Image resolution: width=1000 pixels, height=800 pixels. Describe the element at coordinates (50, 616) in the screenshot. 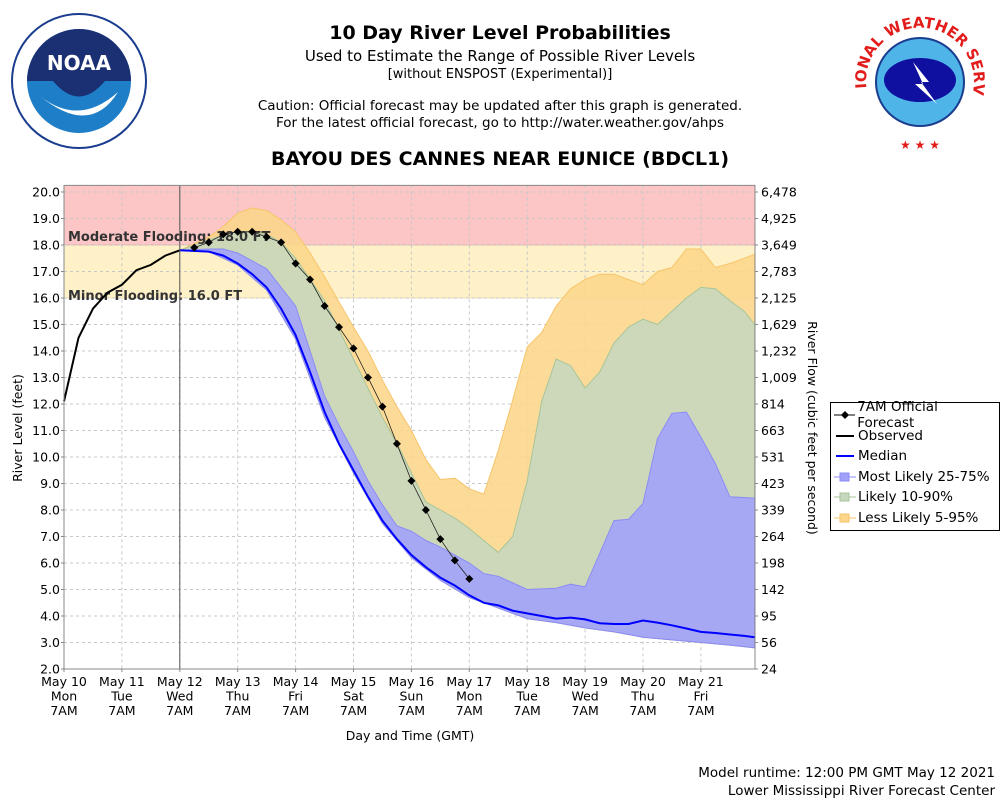

I see `y-tick-label: 4.0` at that location.